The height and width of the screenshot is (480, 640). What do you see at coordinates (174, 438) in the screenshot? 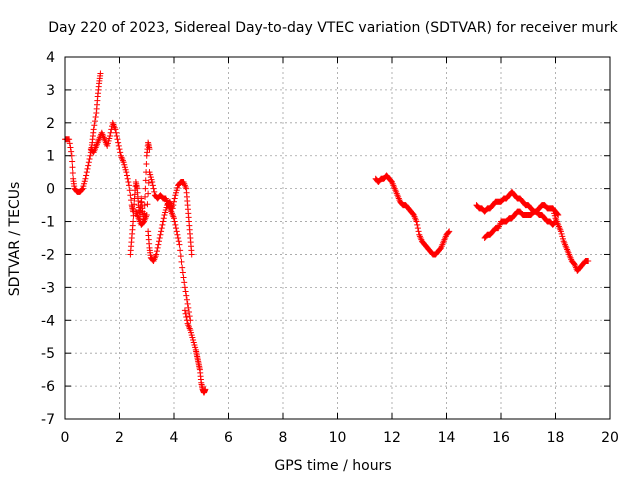
I see `x-tick-label: 4` at bounding box center [174, 438].